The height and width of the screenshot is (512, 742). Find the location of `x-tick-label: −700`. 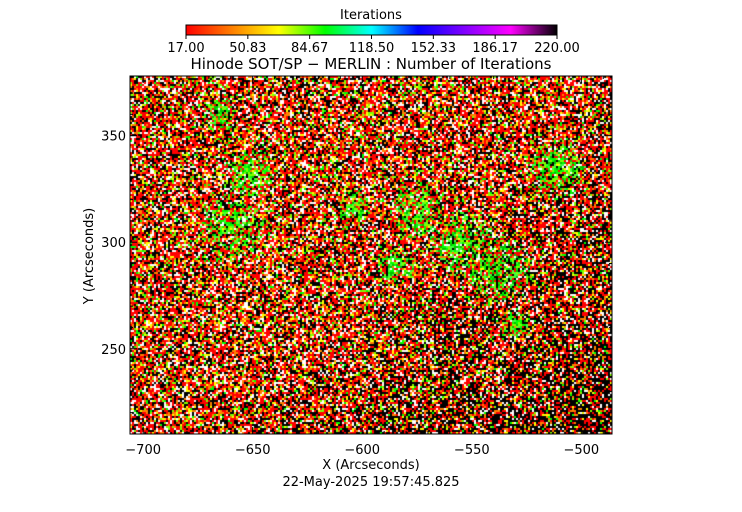

x-tick-label: −700 is located at coordinates (143, 450).